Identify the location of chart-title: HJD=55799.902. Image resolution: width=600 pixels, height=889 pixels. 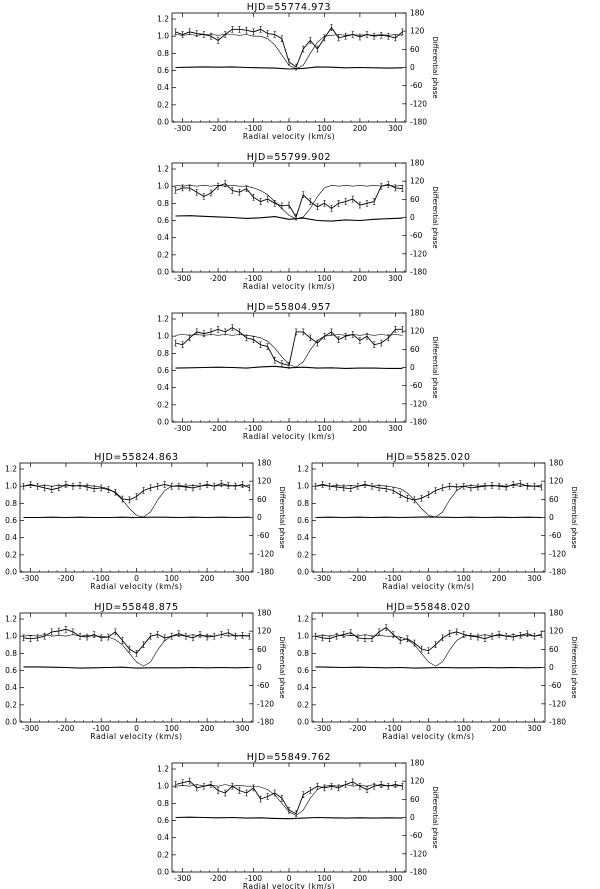
(289, 157).